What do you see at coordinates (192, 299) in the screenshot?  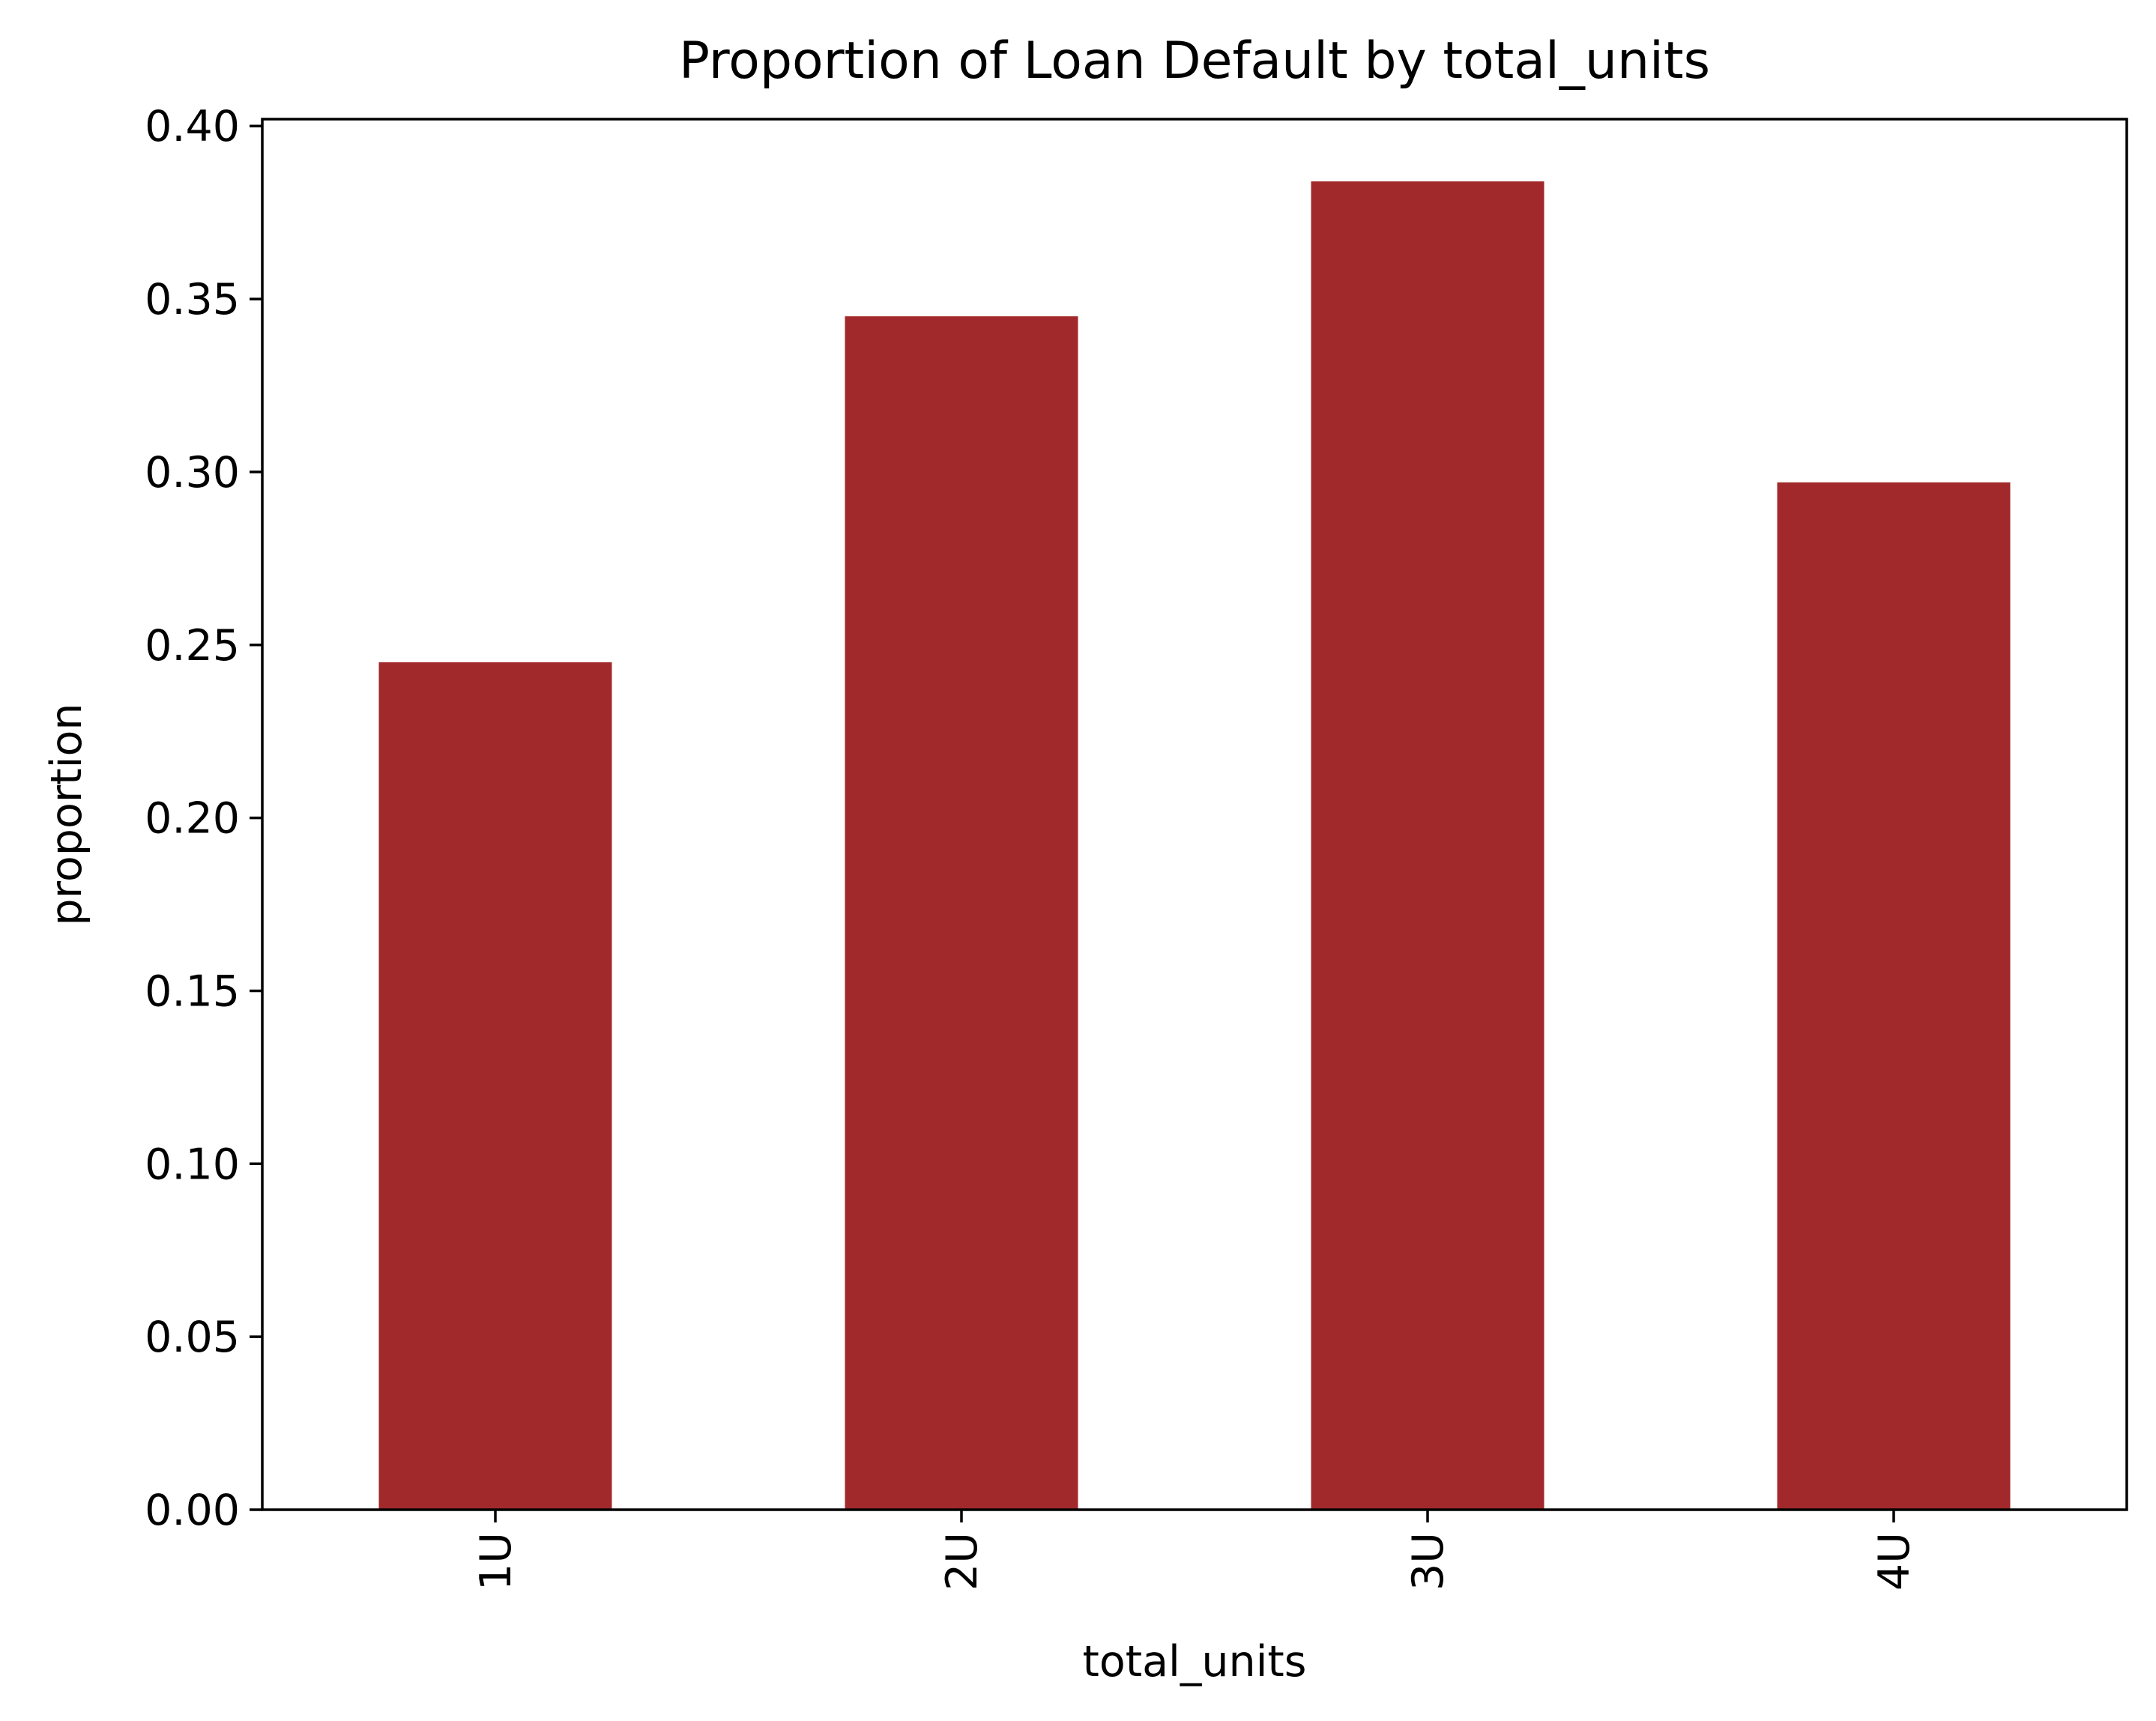 I see `y-tick-label: 0.35` at bounding box center [192, 299].